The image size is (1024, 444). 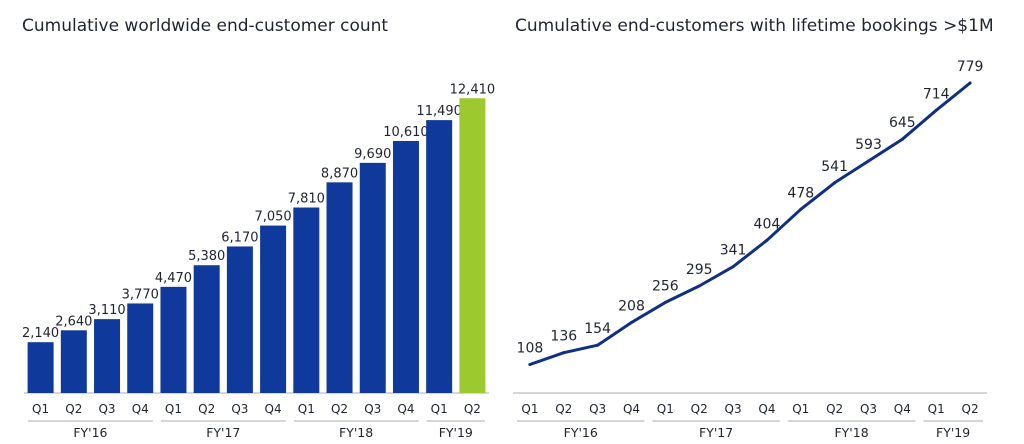 What do you see at coordinates (106, 310) in the screenshot?
I see `bar-value-label: 3,110` at bounding box center [106, 310].